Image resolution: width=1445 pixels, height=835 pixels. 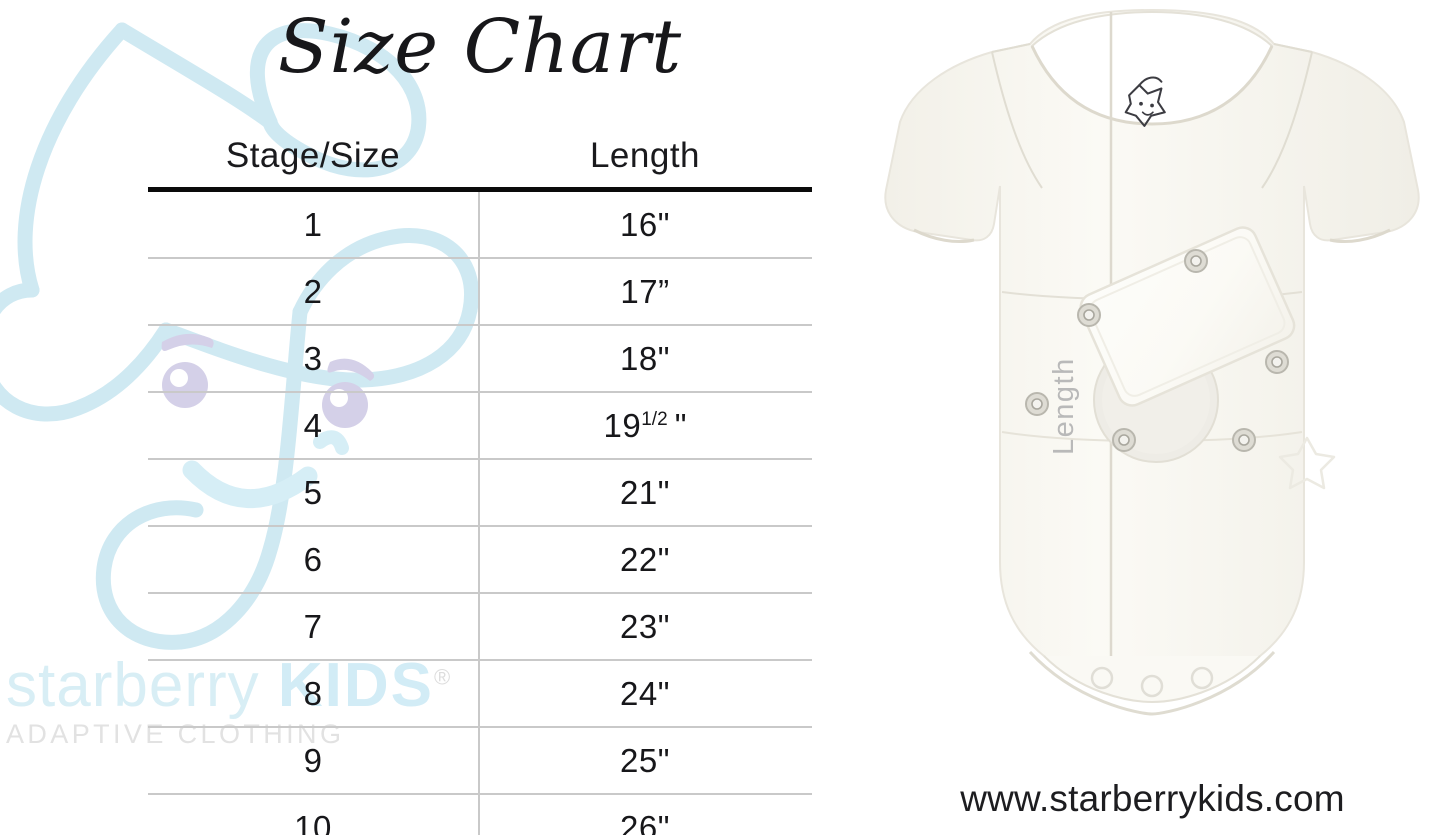 I want to click on cell-length: 16", so click(x=645, y=224).